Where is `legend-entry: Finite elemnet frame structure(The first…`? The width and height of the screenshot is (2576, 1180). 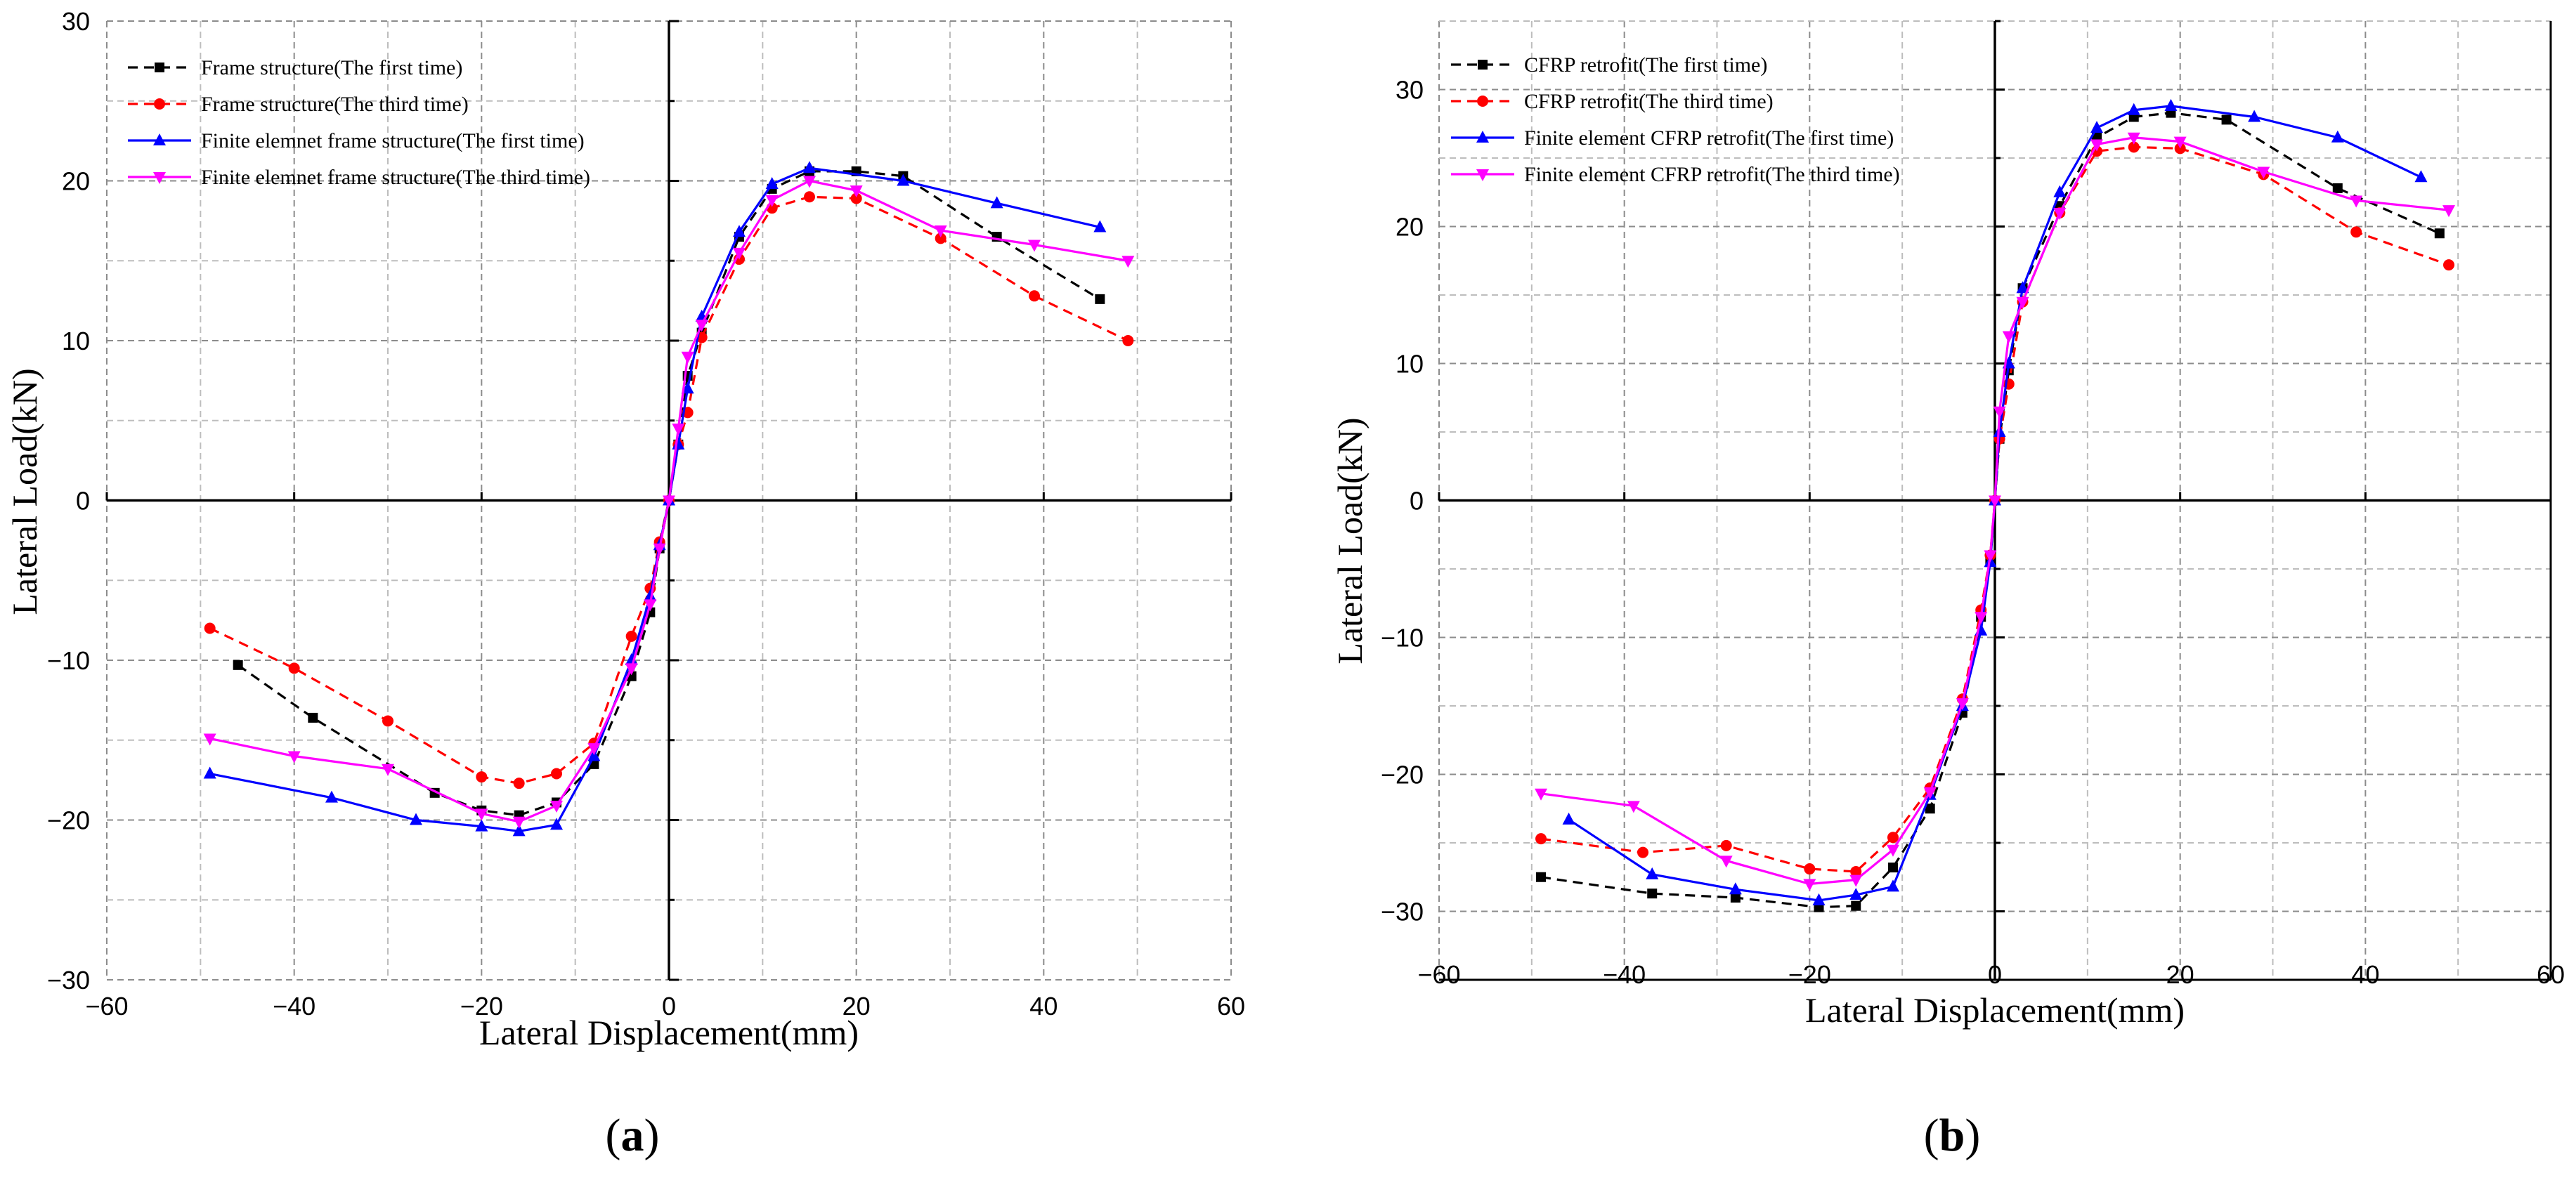
legend-entry: Finite elemnet frame structure(The first… is located at coordinates (393, 140).